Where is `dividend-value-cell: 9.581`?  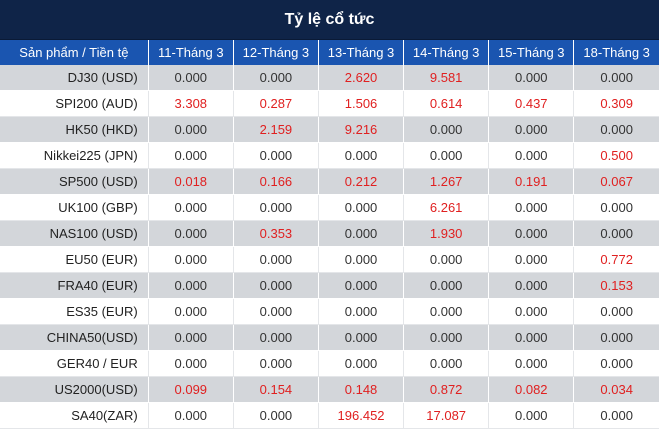 dividend-value-cell: 9.581 is located at coordinates (446, 78).